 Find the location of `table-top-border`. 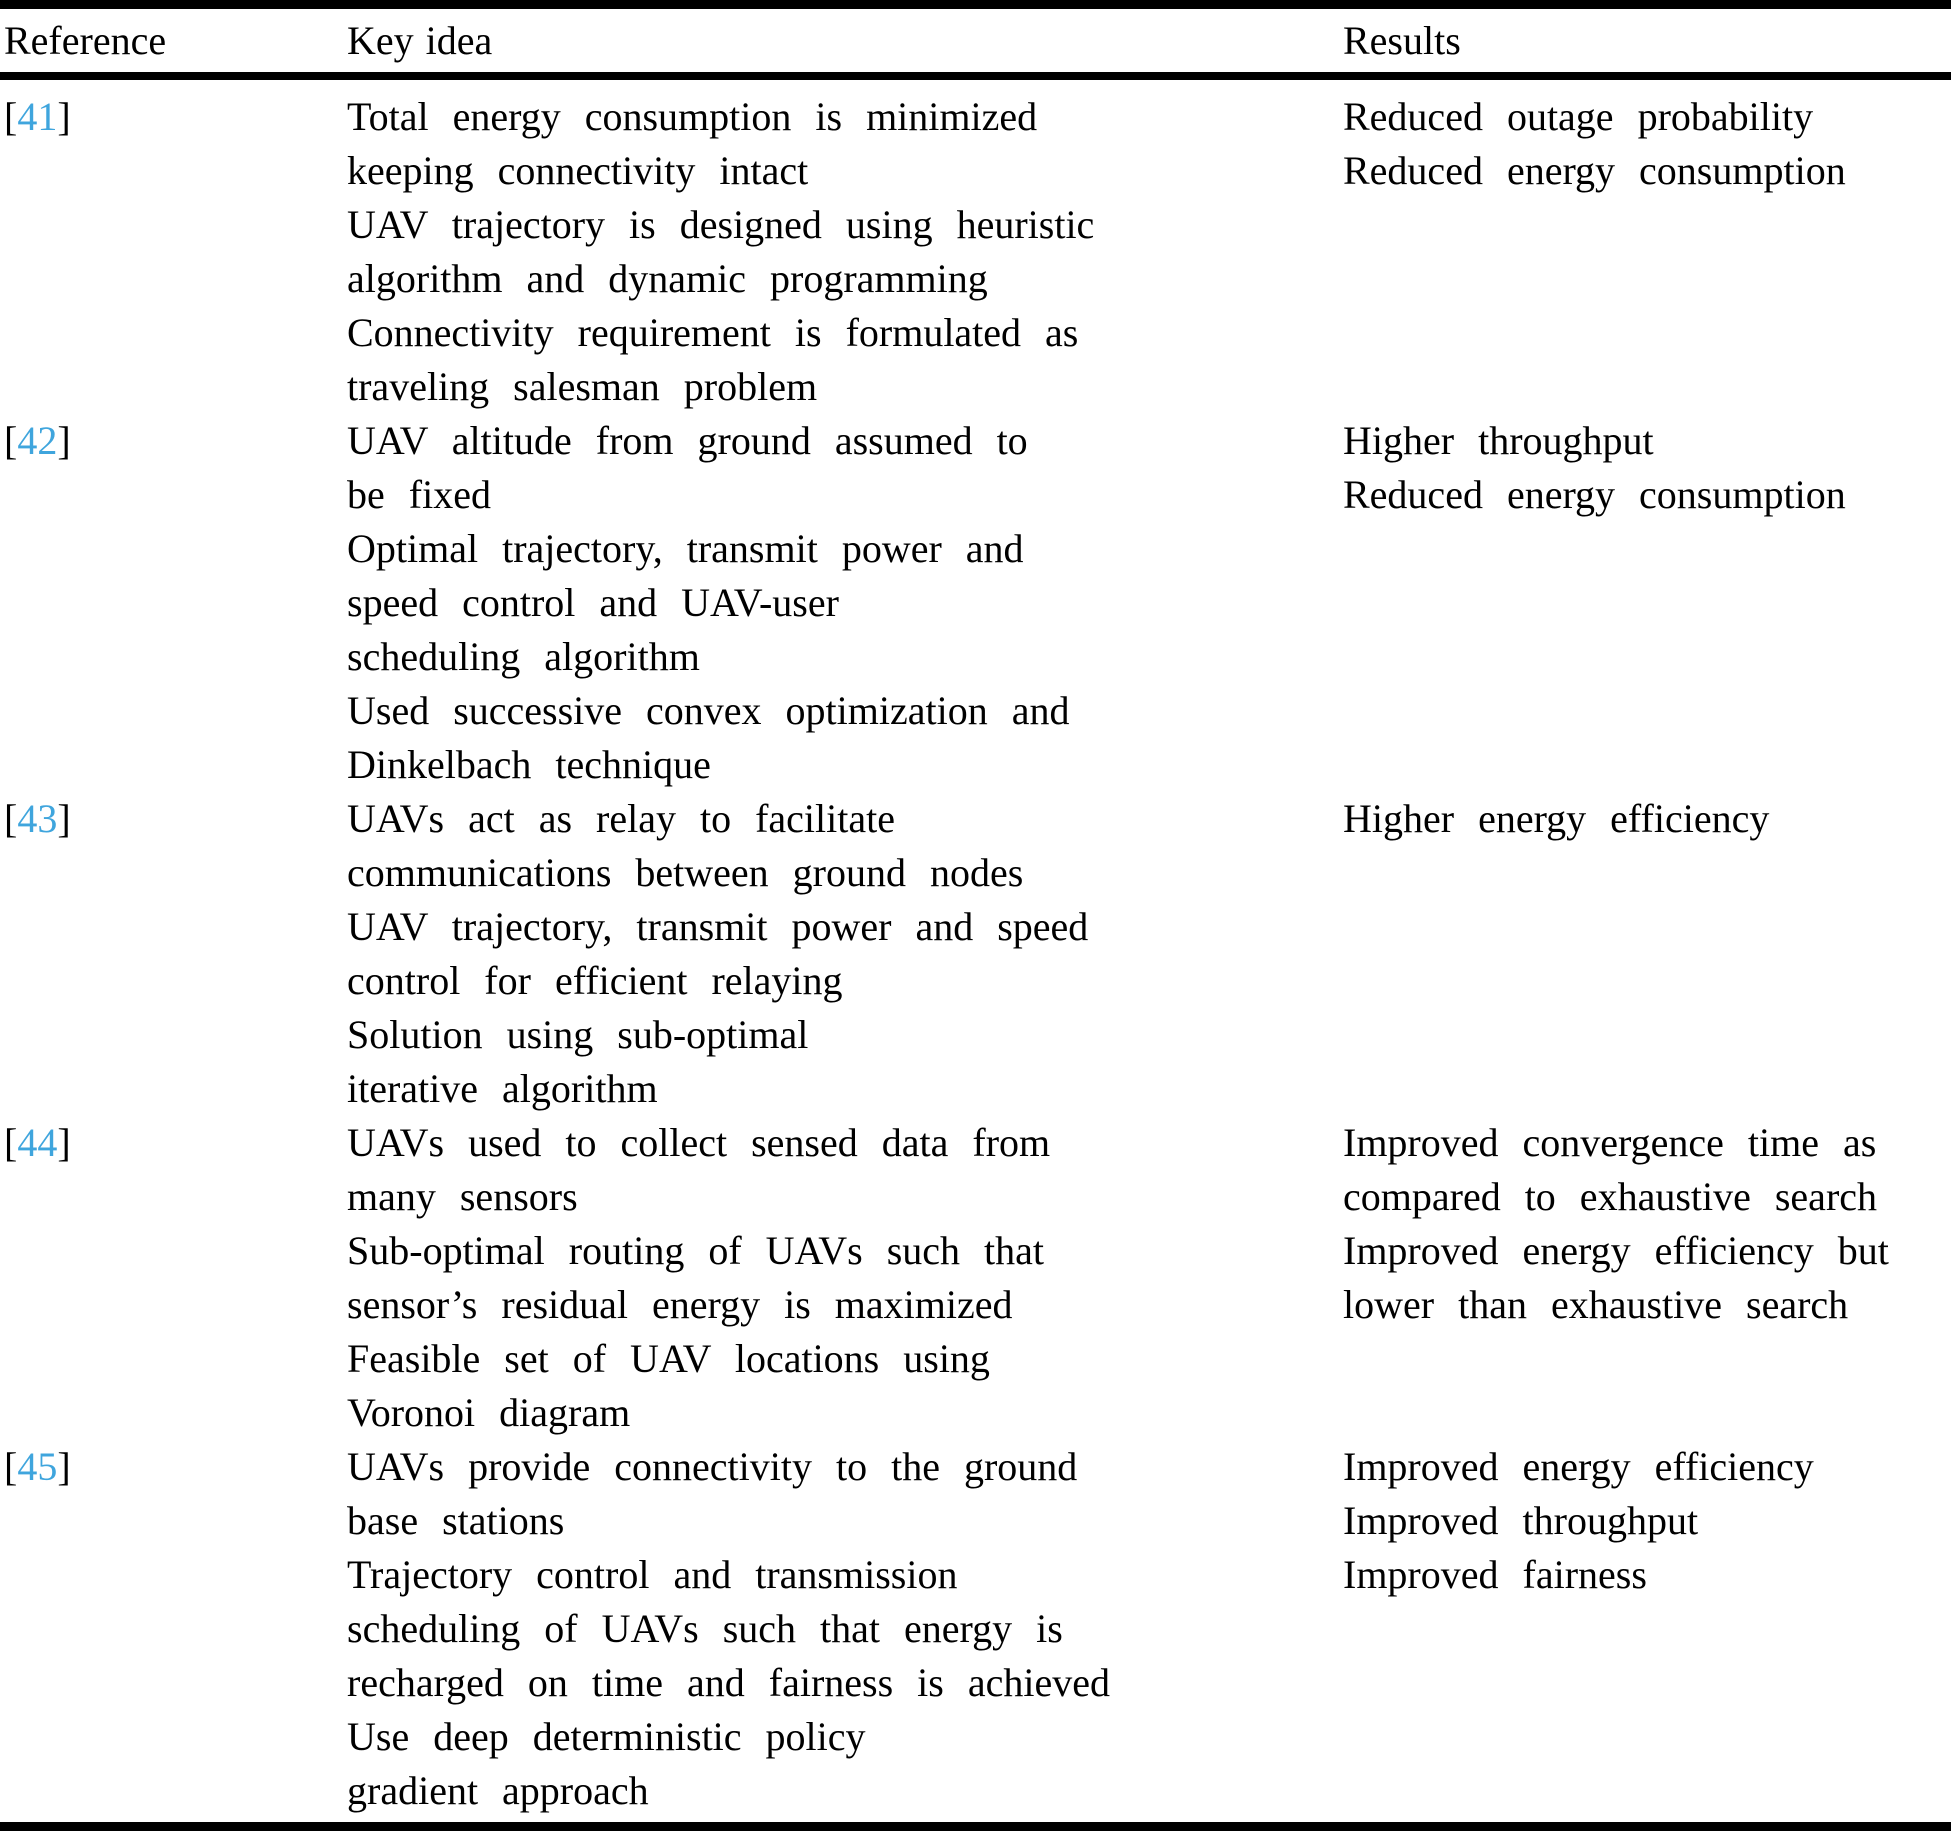

table-top-border is located at coordinates (975, 4).